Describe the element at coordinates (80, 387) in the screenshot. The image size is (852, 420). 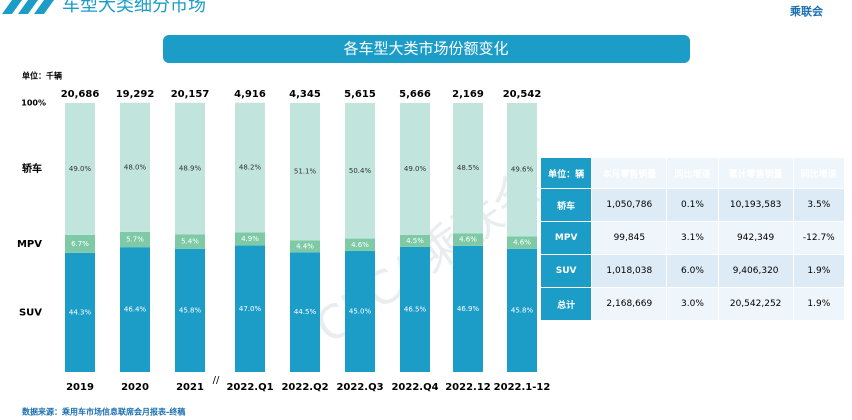
I see `x-tick-label: 2019` at that location.